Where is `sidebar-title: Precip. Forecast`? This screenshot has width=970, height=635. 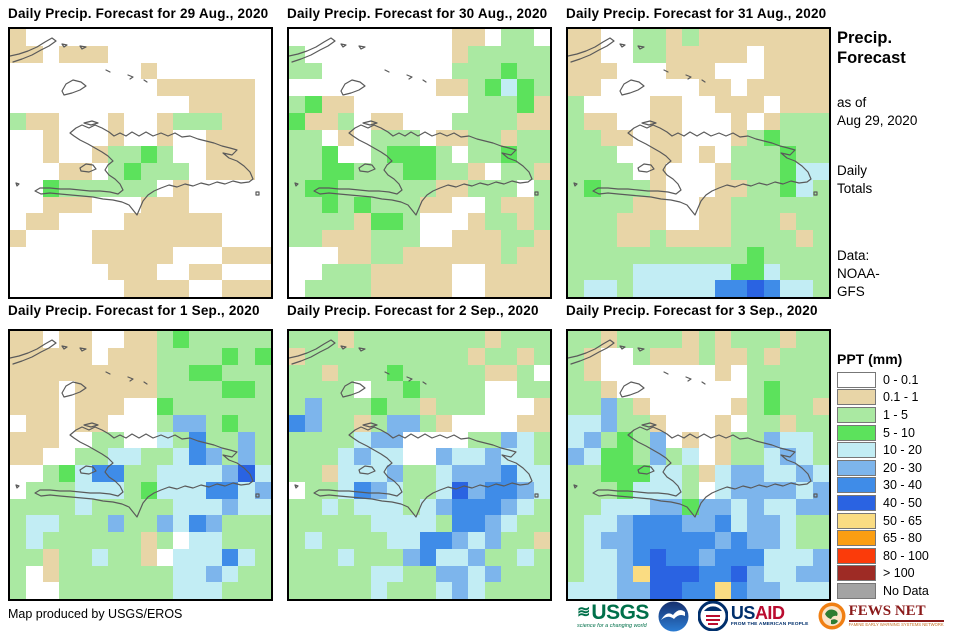
sidebar-title: Precip. Forecast is located at coordinates (871, 48).